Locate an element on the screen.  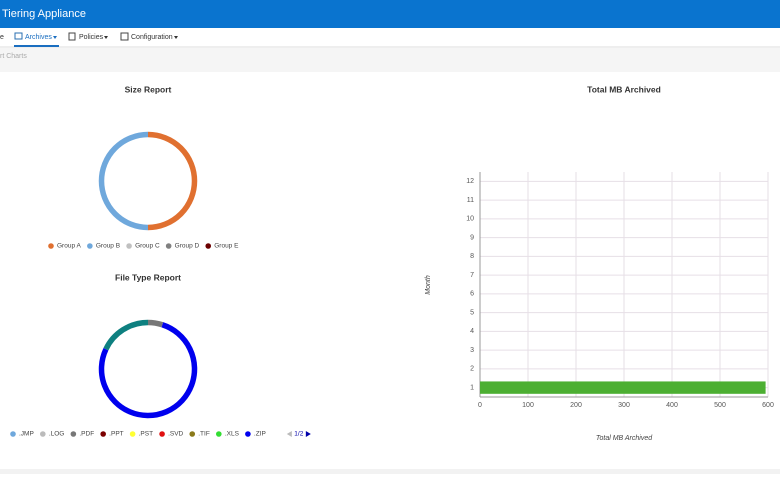
legend-label: Group A is located at coordinates (69, 246).